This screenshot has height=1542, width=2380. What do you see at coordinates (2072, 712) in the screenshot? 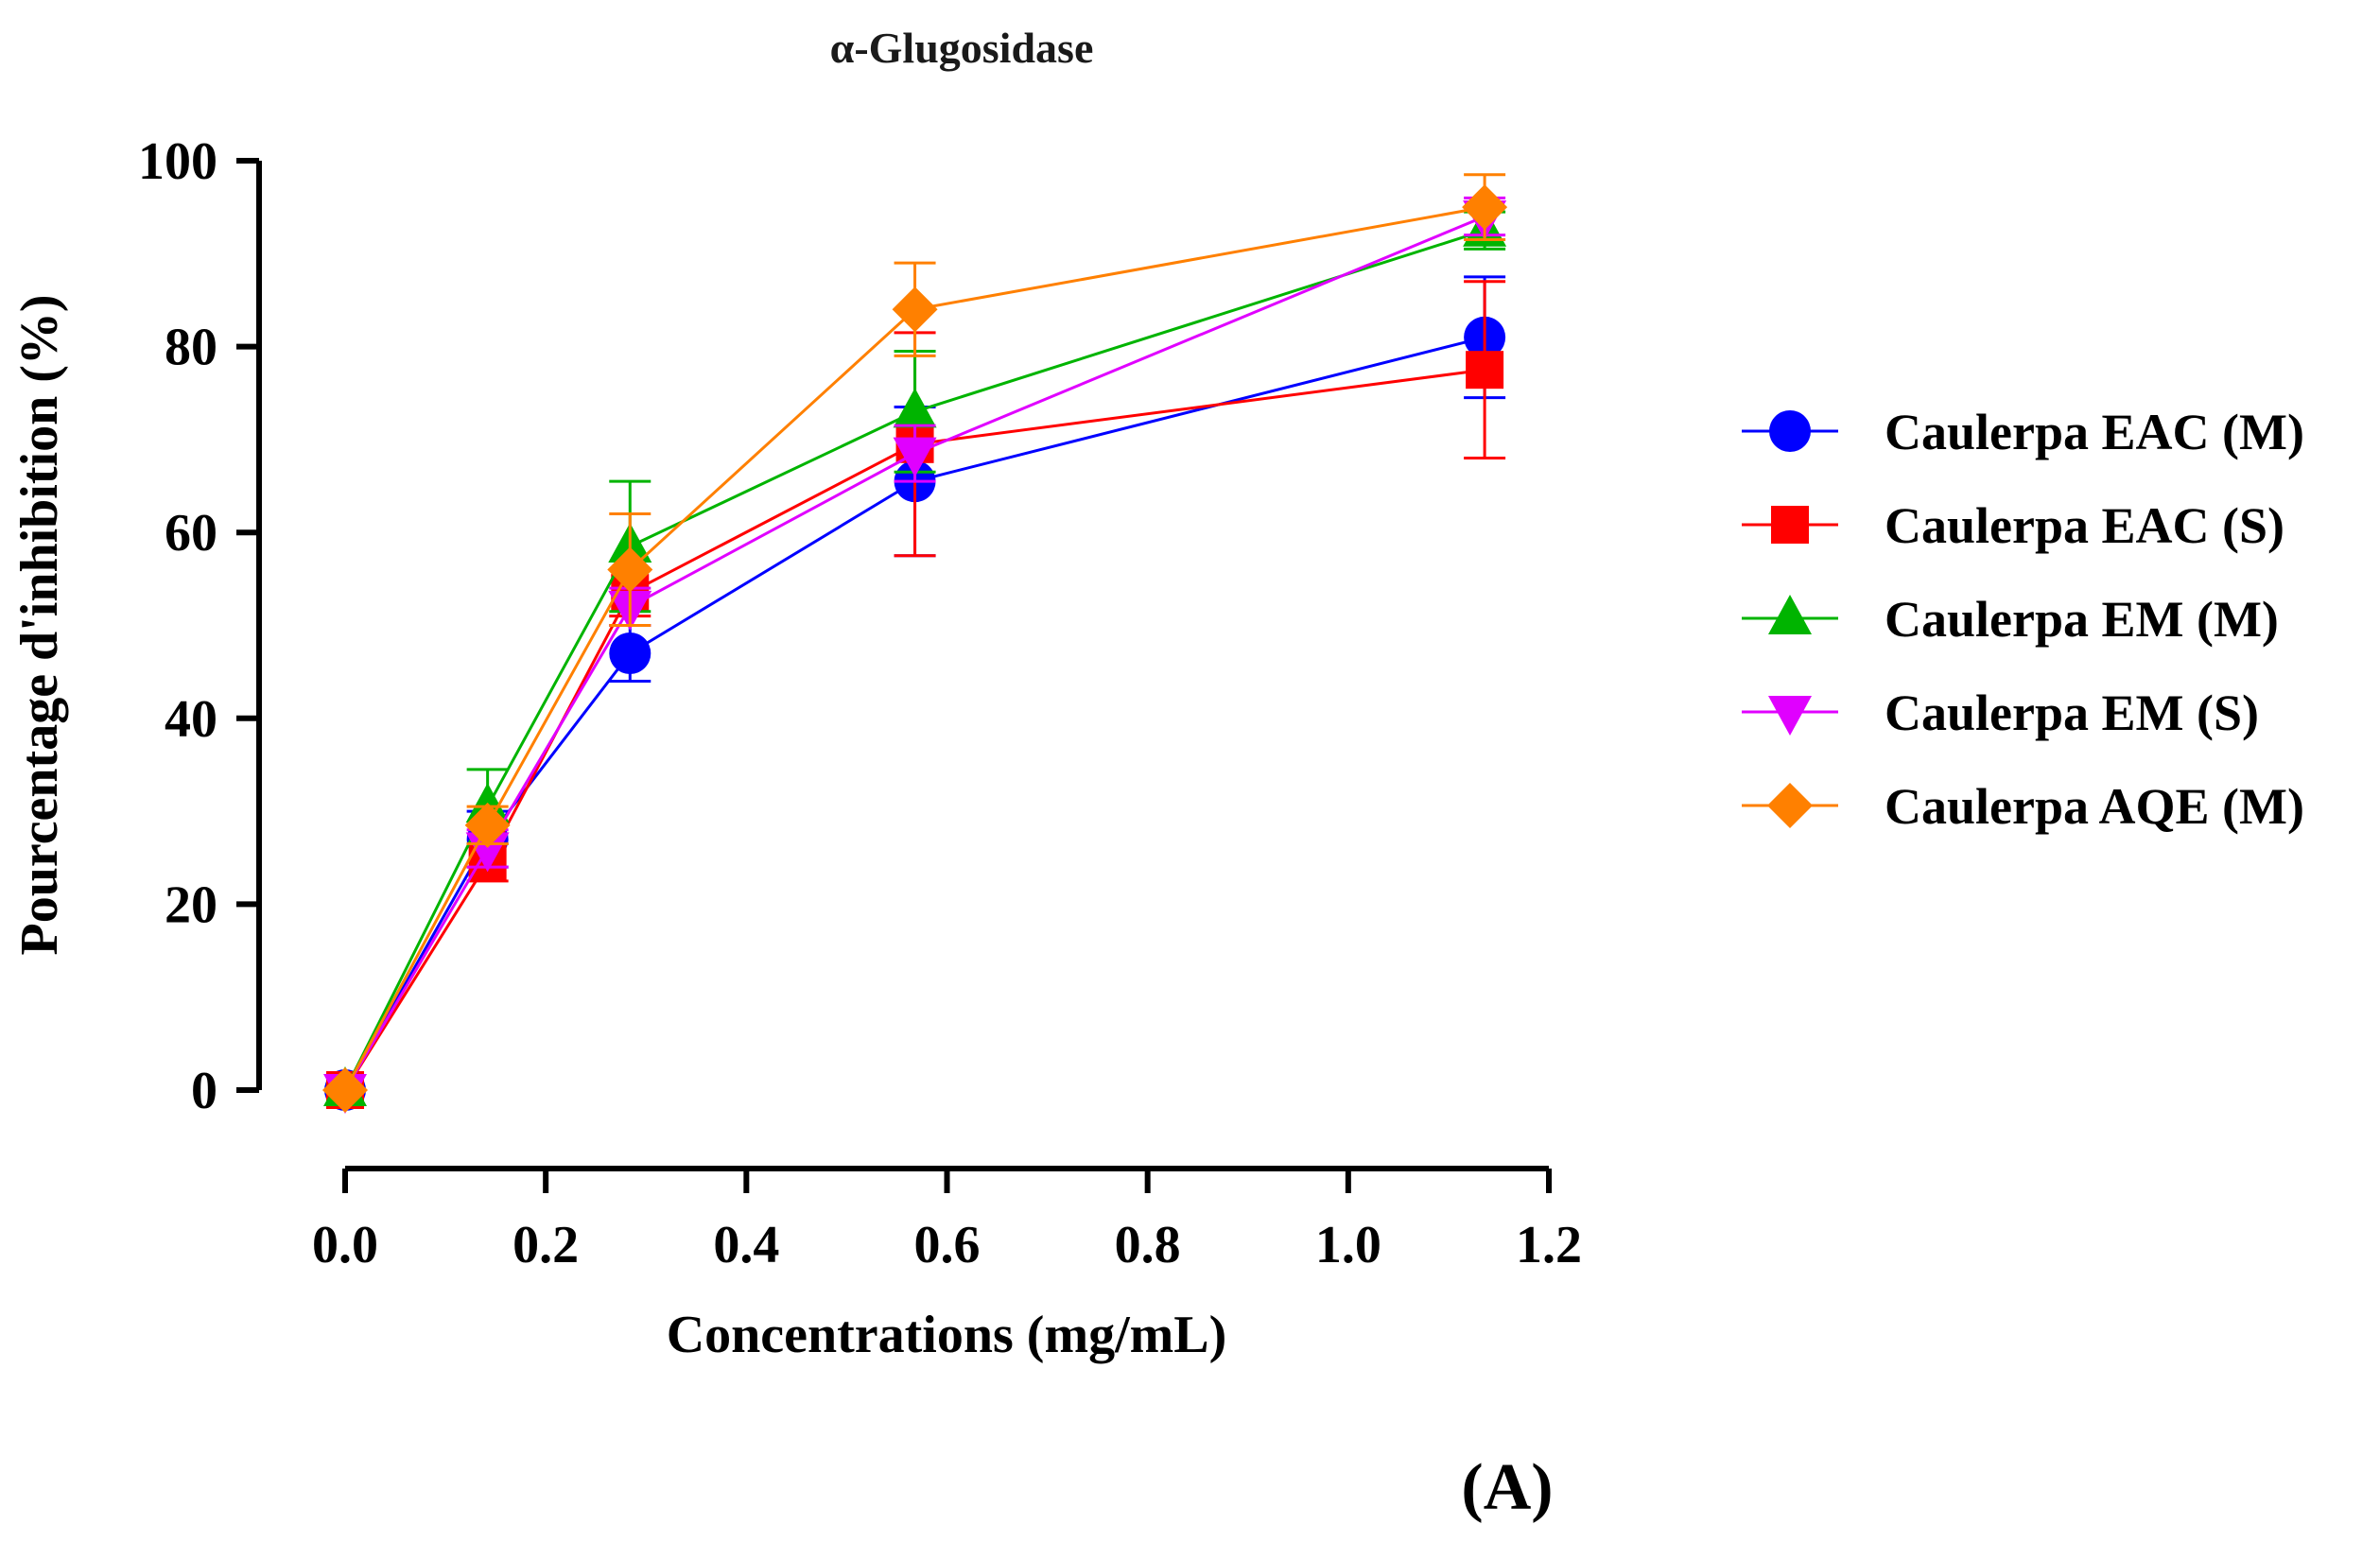
I see `legend-label: Caulerpa EM (S)` at bounding box center [2072, 712].